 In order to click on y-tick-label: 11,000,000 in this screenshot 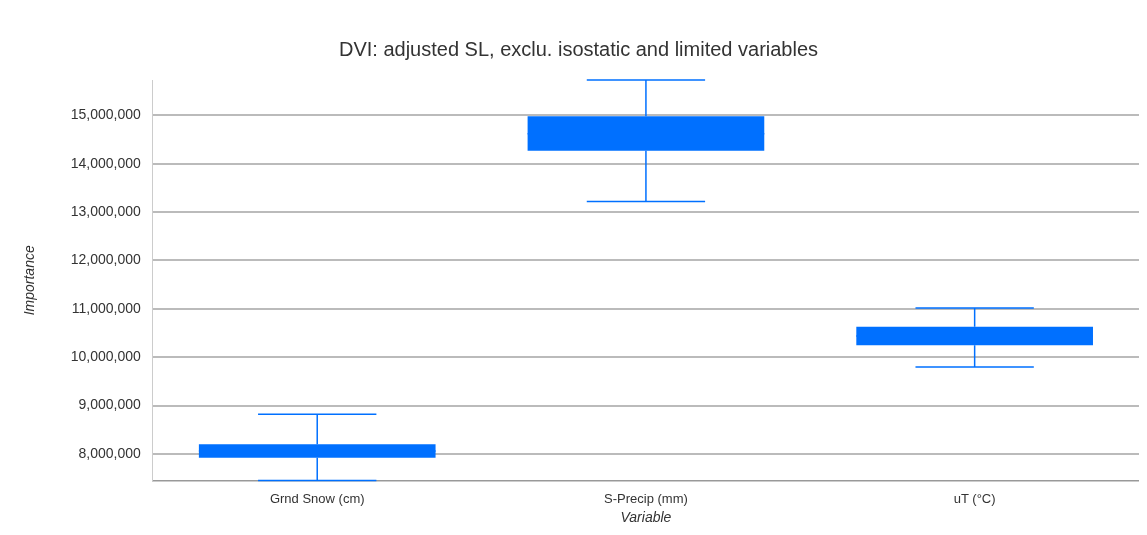, I will do `click(106, 307)`.